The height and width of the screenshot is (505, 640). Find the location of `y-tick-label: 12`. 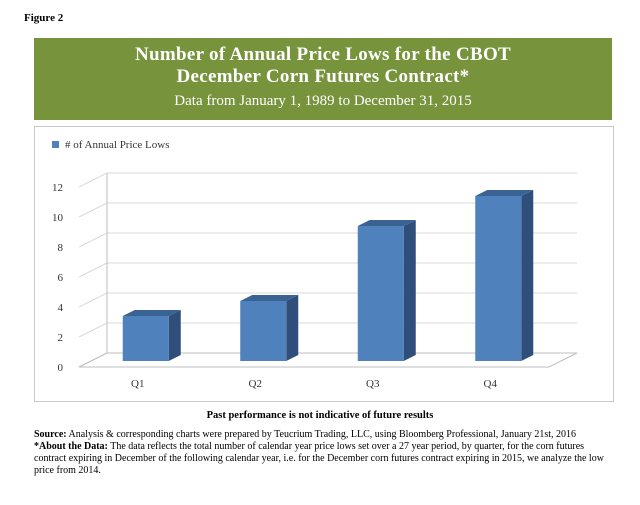

y-tick-label: 12 is located at coordinates (57, 188).